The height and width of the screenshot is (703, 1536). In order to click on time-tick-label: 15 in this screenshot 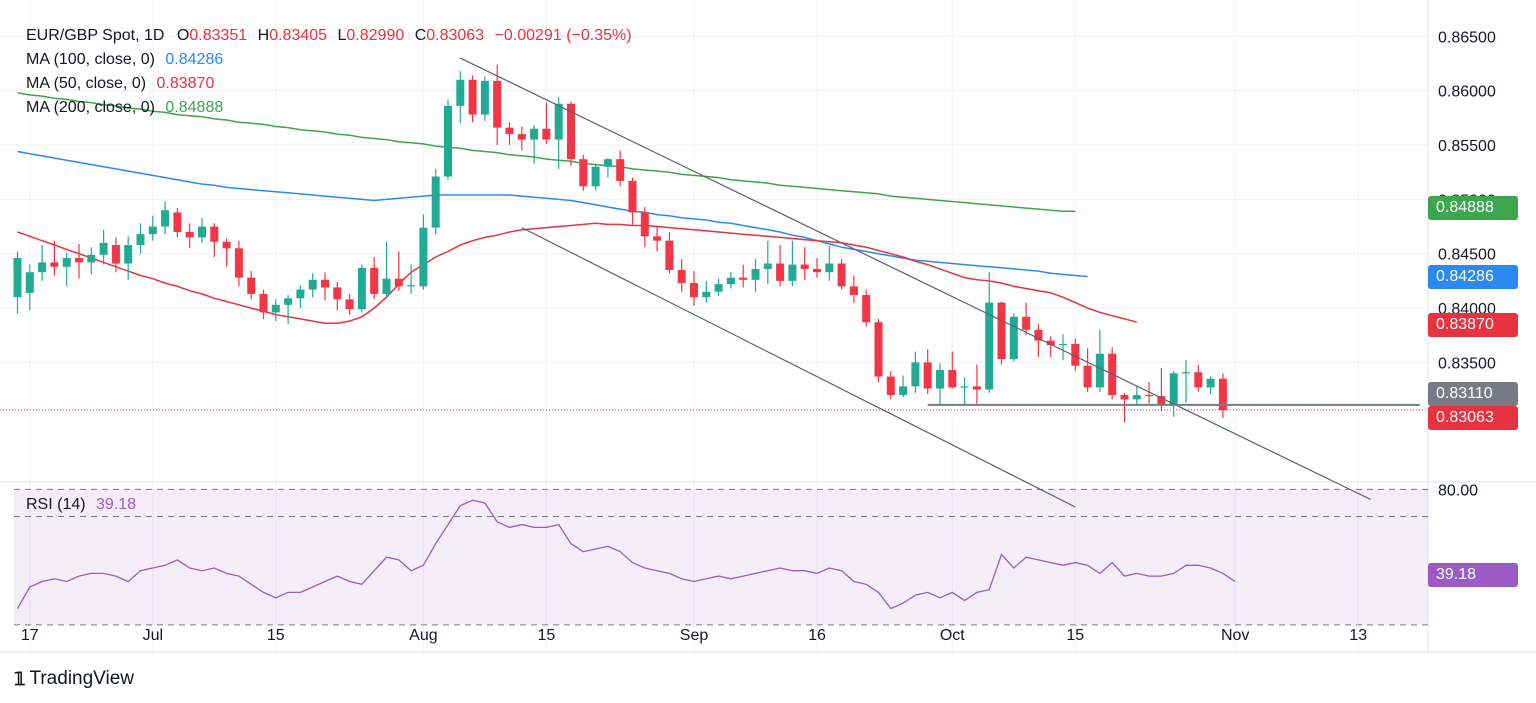, I will do `click(1075, 635)`.